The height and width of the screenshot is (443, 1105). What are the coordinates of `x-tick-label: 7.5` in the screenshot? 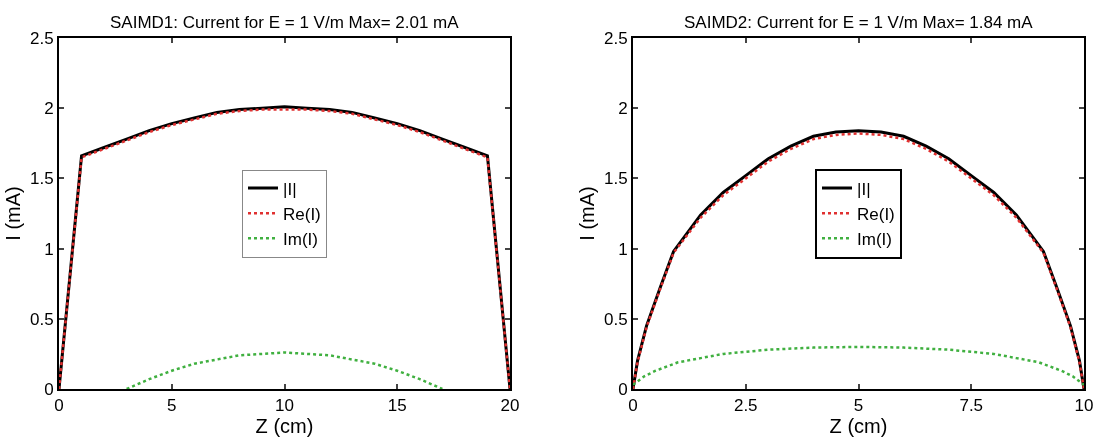 It's located at (971, 406).